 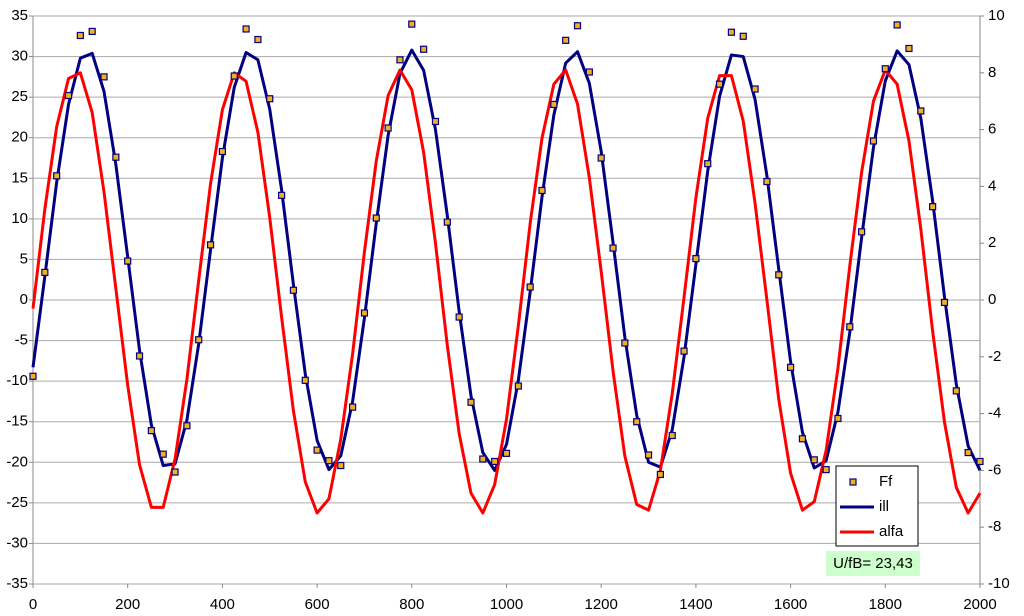 I want to click on y-tick-label: 25, so click(x=19, y=96).